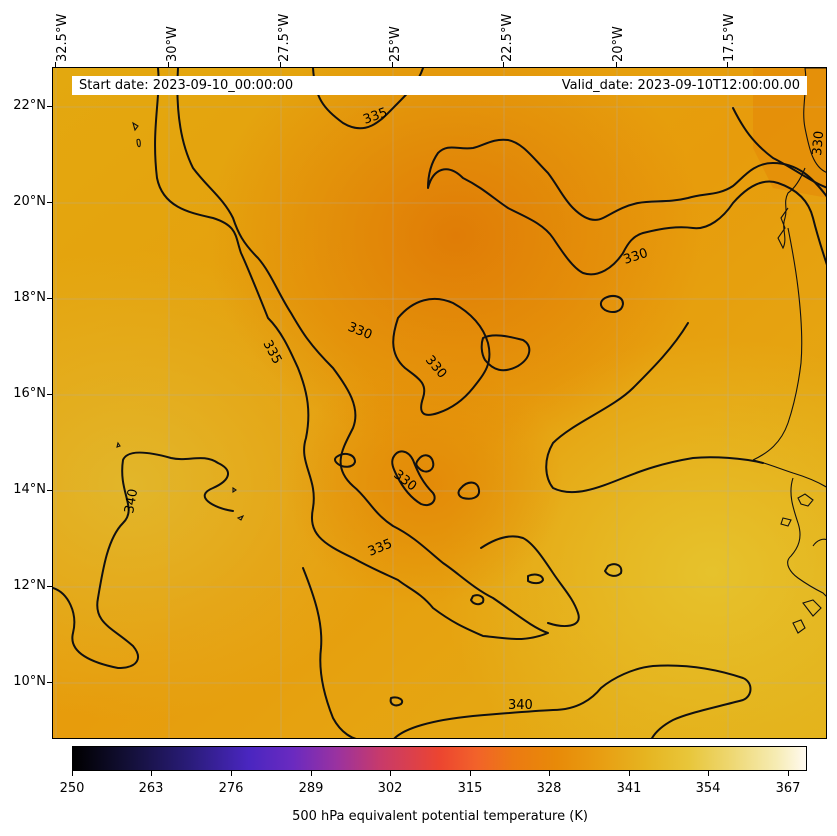 The width and height of the screenshot is (837, 836). I want to click on lat-label-14n: 14°N, so click(29, 489).